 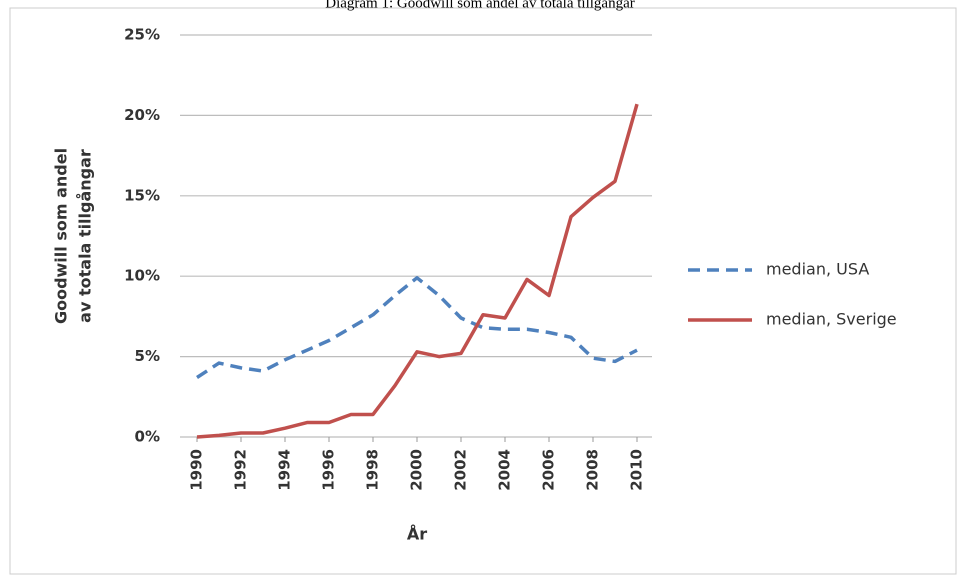 What do you see at coordinates (285, 470) in the screenshot?
I see `x-tick-label: 1994` at bounding box center [285, 470].